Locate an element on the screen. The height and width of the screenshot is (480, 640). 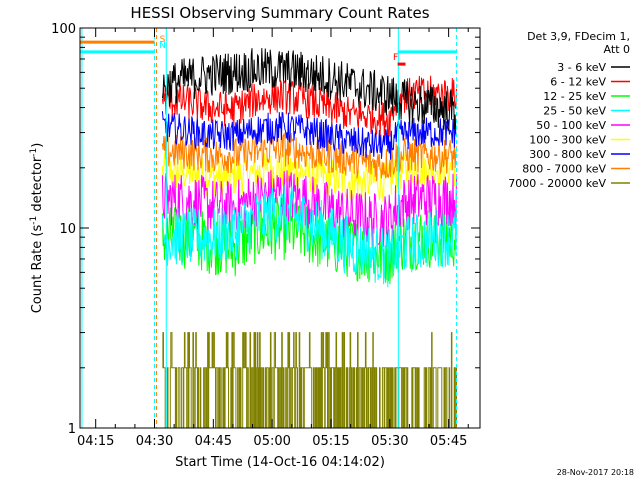
y-tick-label-0: 1 is located at coordinates (72, 429).